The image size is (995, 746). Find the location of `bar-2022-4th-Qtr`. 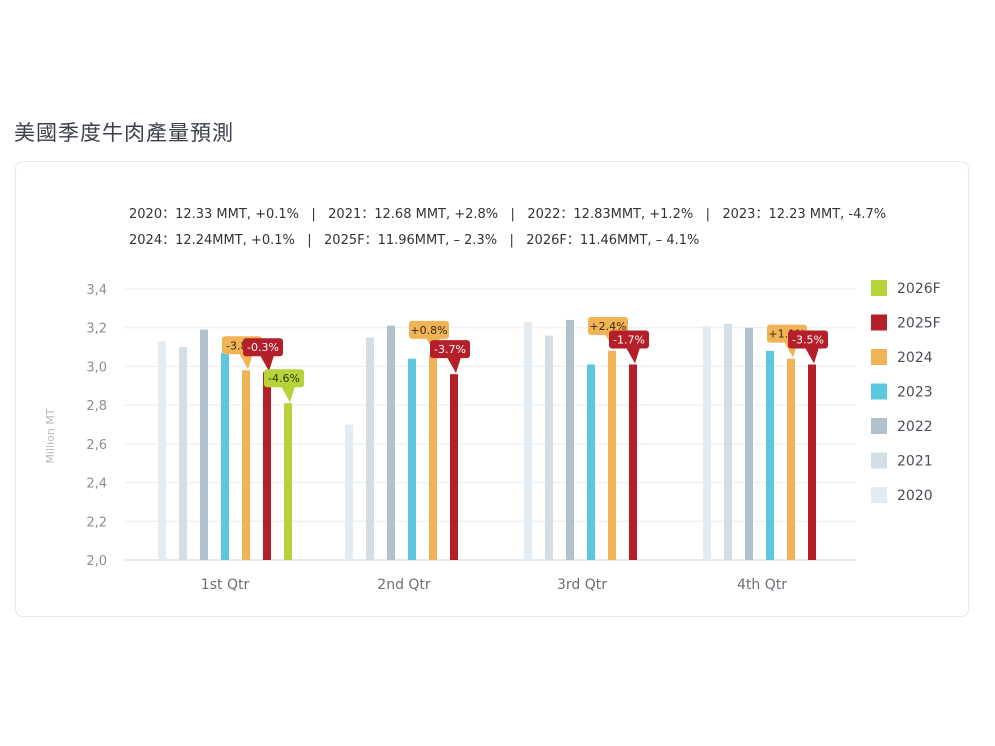

bar-2022-4th-Qtr is located at coordinates (749, 443).